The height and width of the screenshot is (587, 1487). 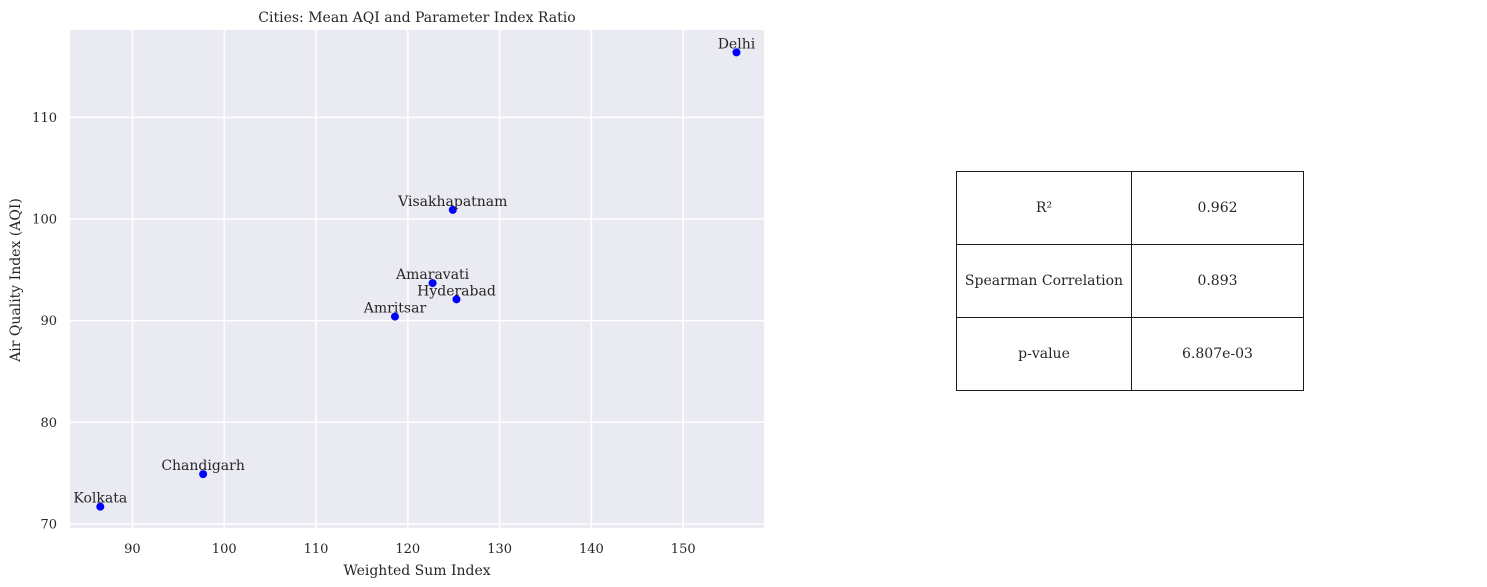 I want to click on y-tick-label: 70, so click(x=48, y=524).